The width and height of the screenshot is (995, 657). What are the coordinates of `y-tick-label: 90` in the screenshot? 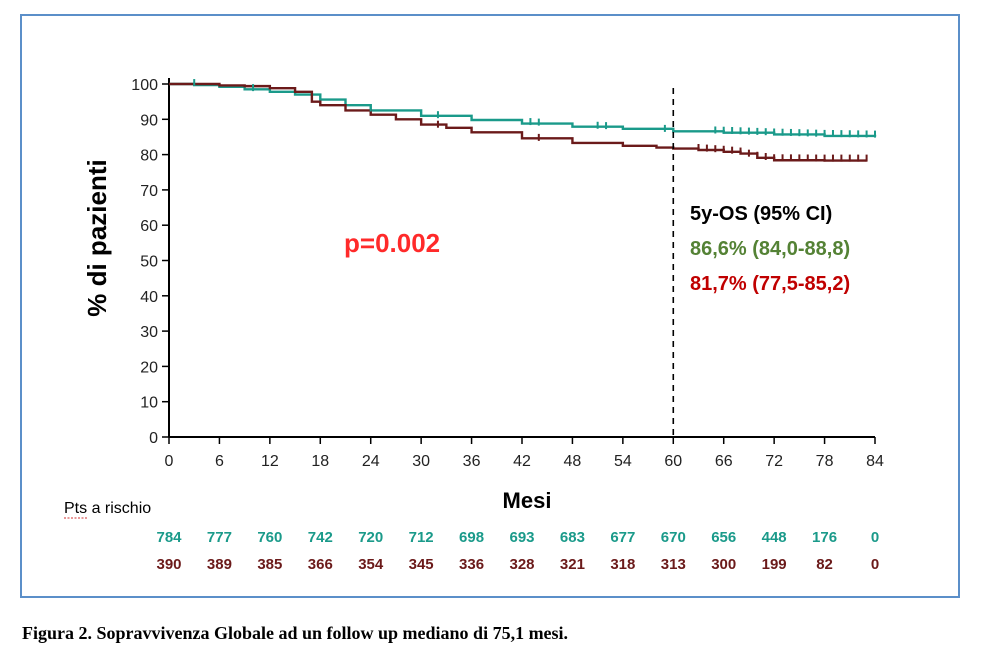 It's located at (149, 120).